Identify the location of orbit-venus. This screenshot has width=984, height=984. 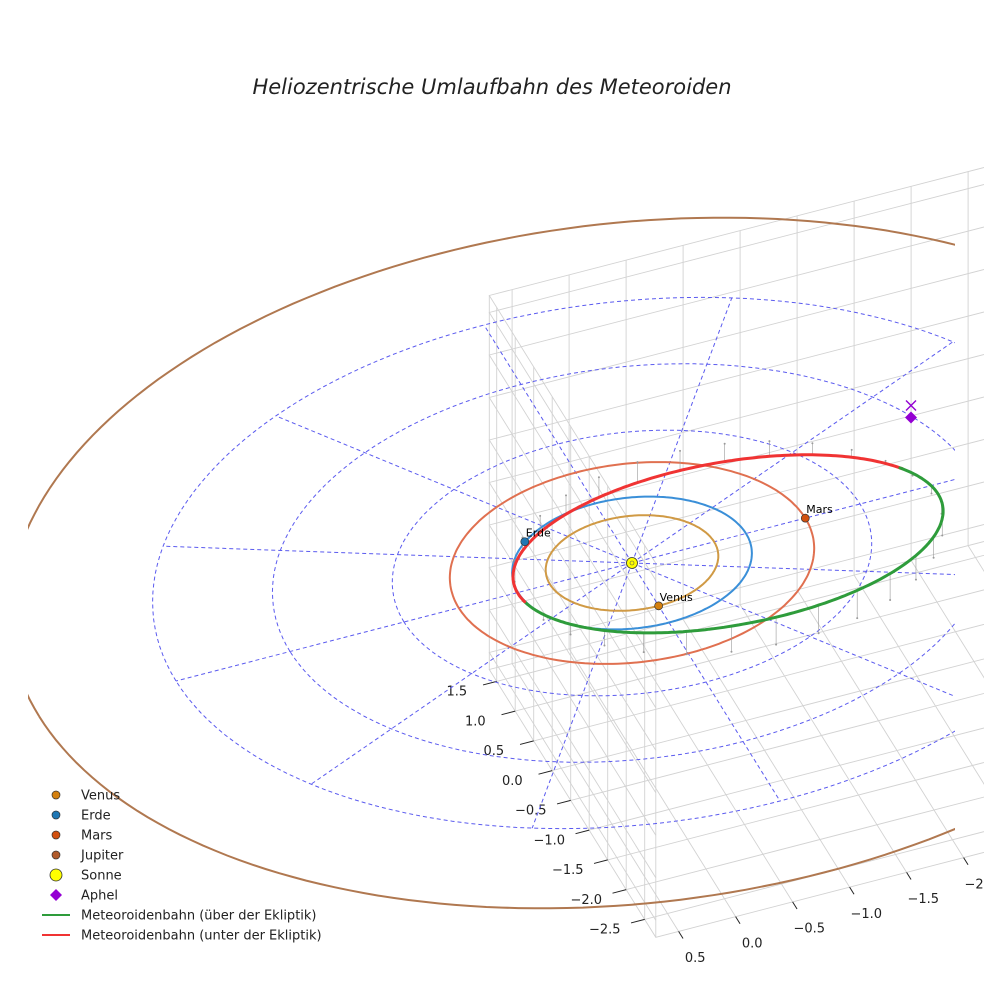
(632, 563).